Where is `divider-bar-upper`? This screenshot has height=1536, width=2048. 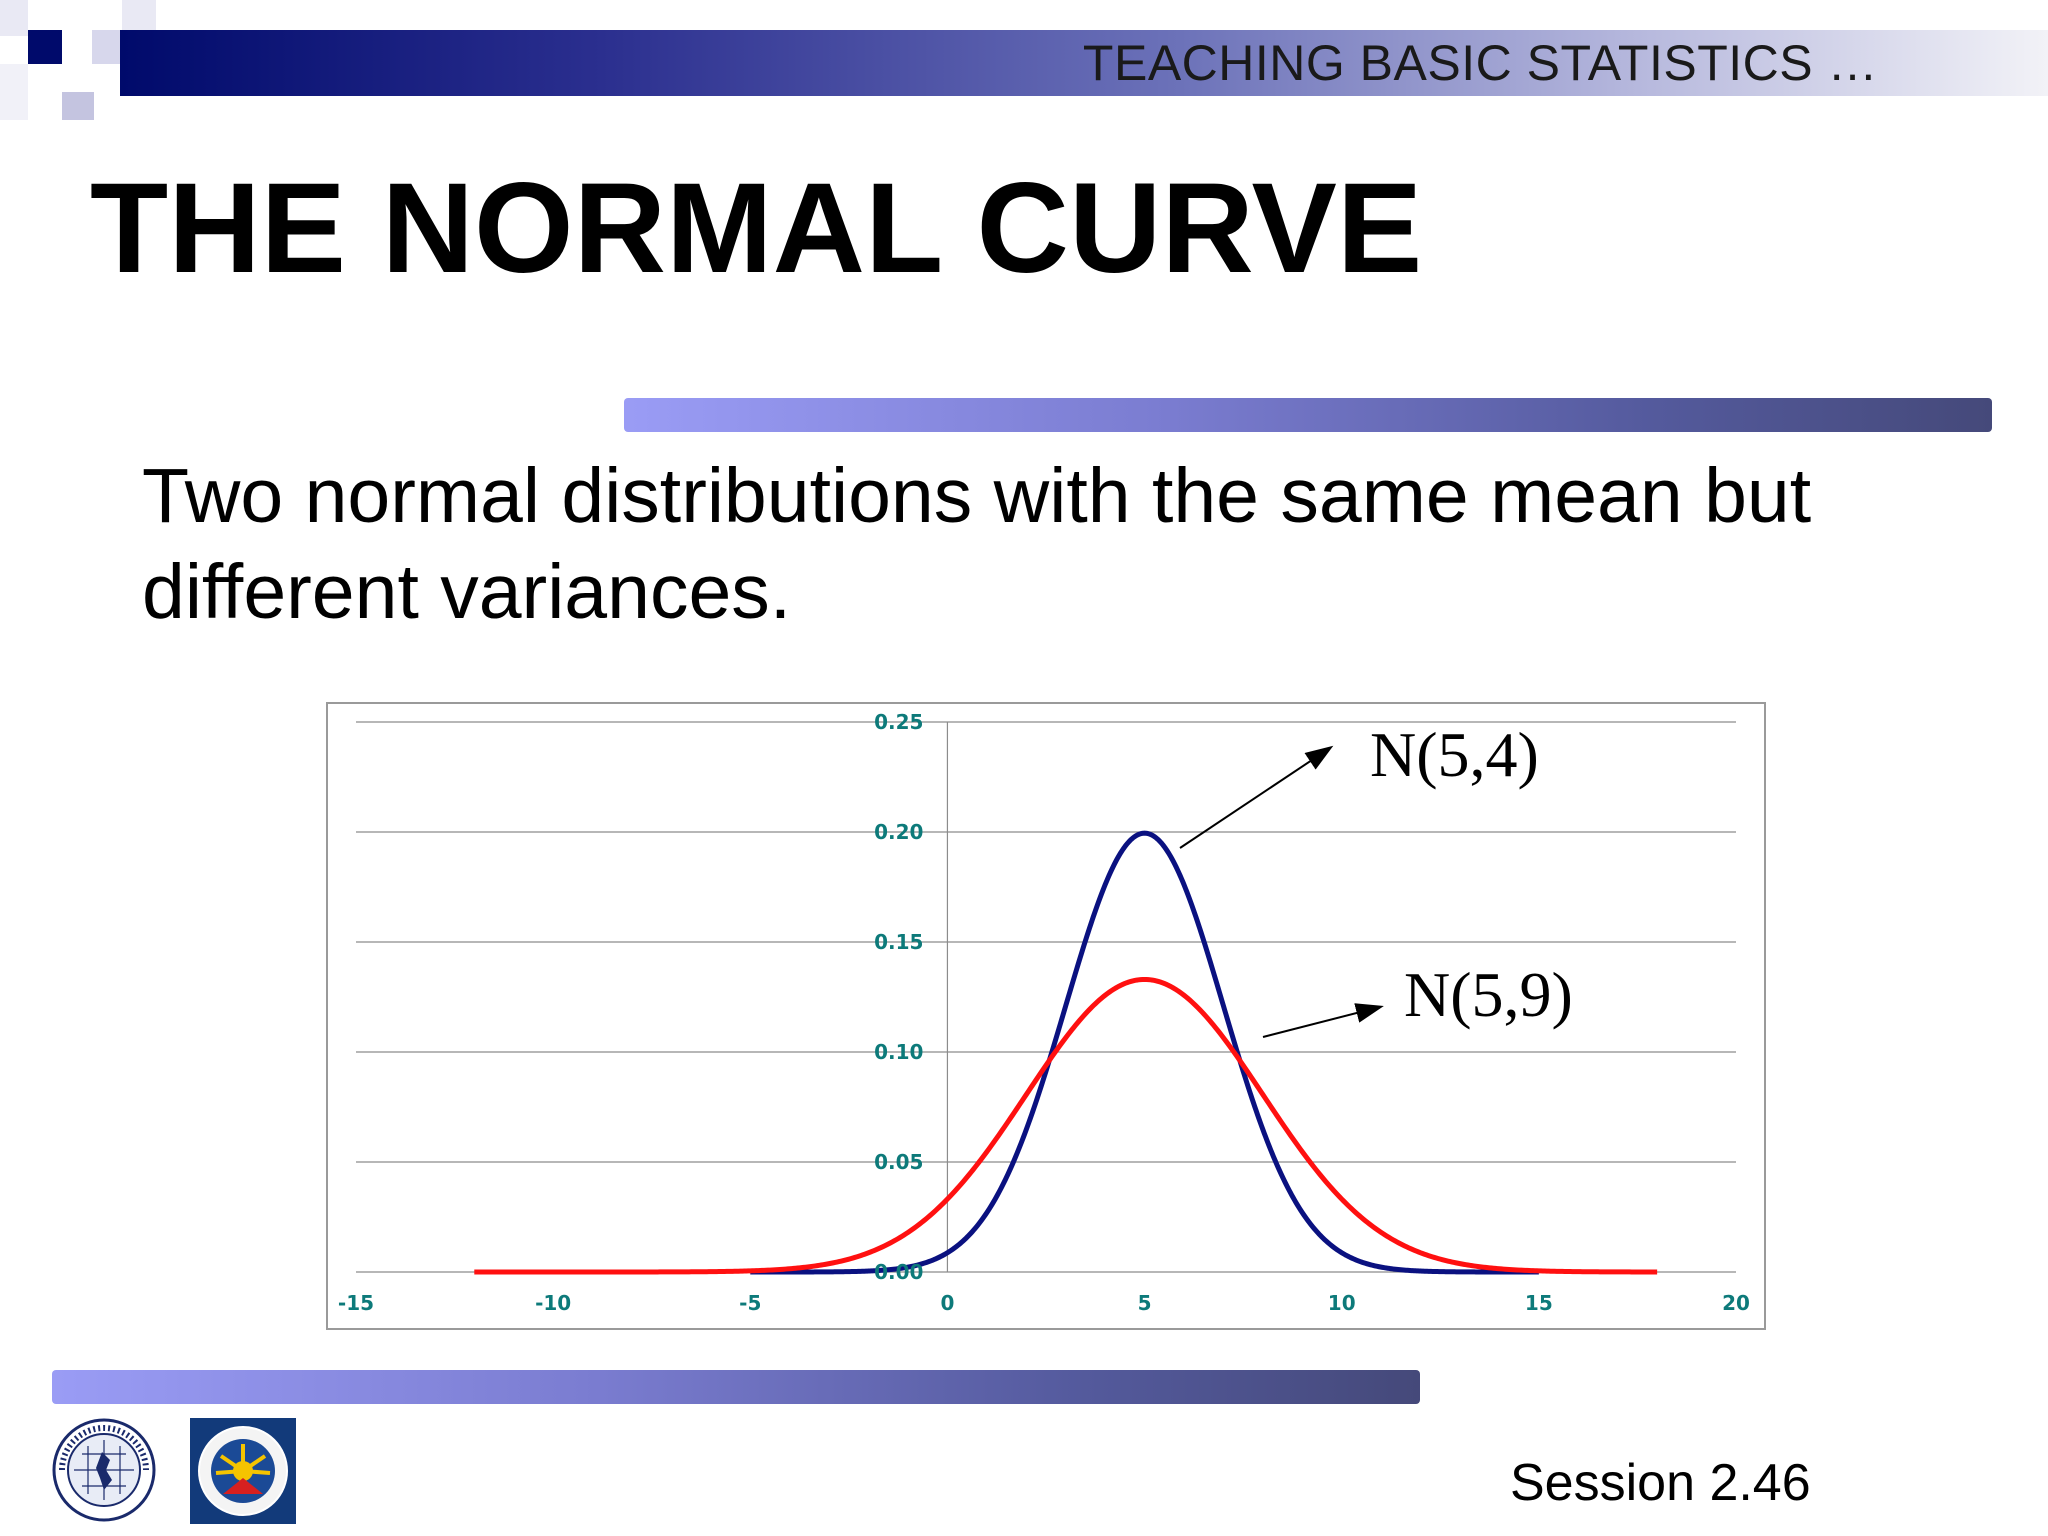
divider-bar-upper is located at coordinates (1308, 415).